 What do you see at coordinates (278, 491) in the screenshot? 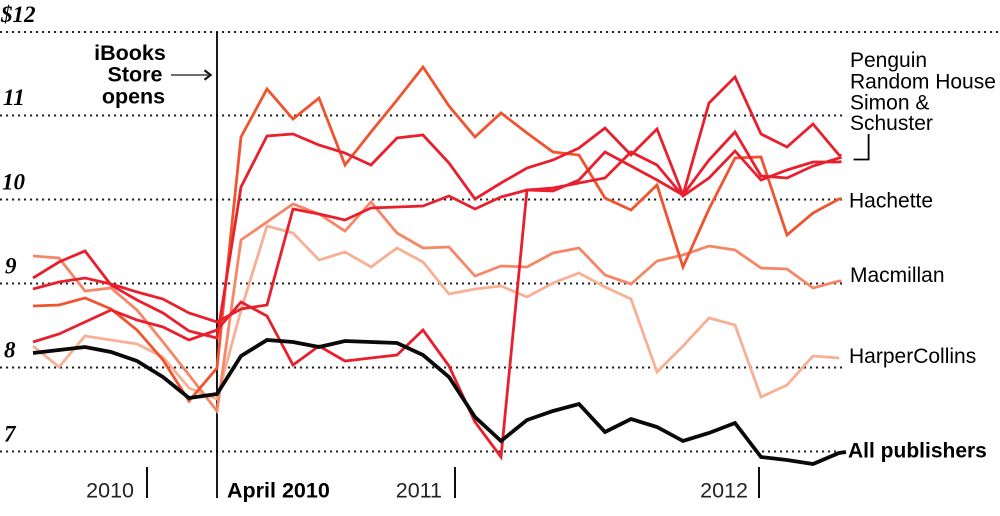
I see `svg-text: April 2010` at bounding box center [278, 491].